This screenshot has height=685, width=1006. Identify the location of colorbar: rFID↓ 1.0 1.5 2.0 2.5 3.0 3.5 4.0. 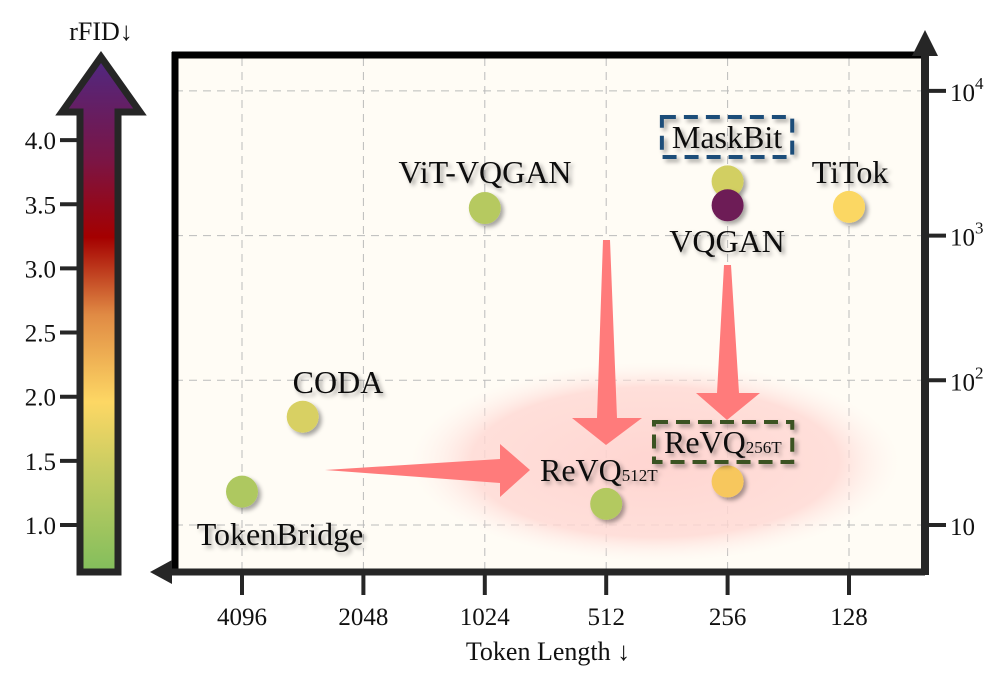
(86, 296).